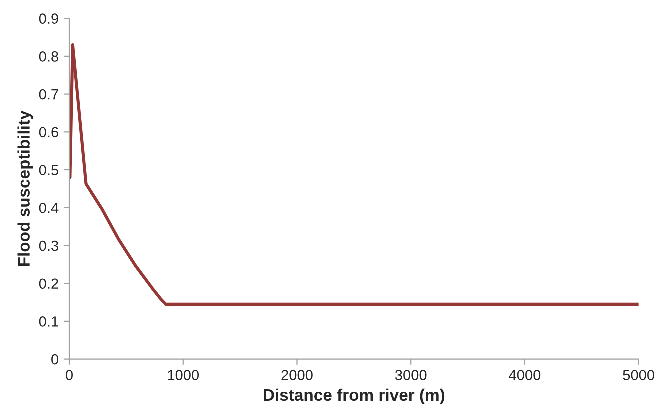 This screenshot has width=662, height=413. I want to click on x-tick-label: 5000, so click(638, 375).